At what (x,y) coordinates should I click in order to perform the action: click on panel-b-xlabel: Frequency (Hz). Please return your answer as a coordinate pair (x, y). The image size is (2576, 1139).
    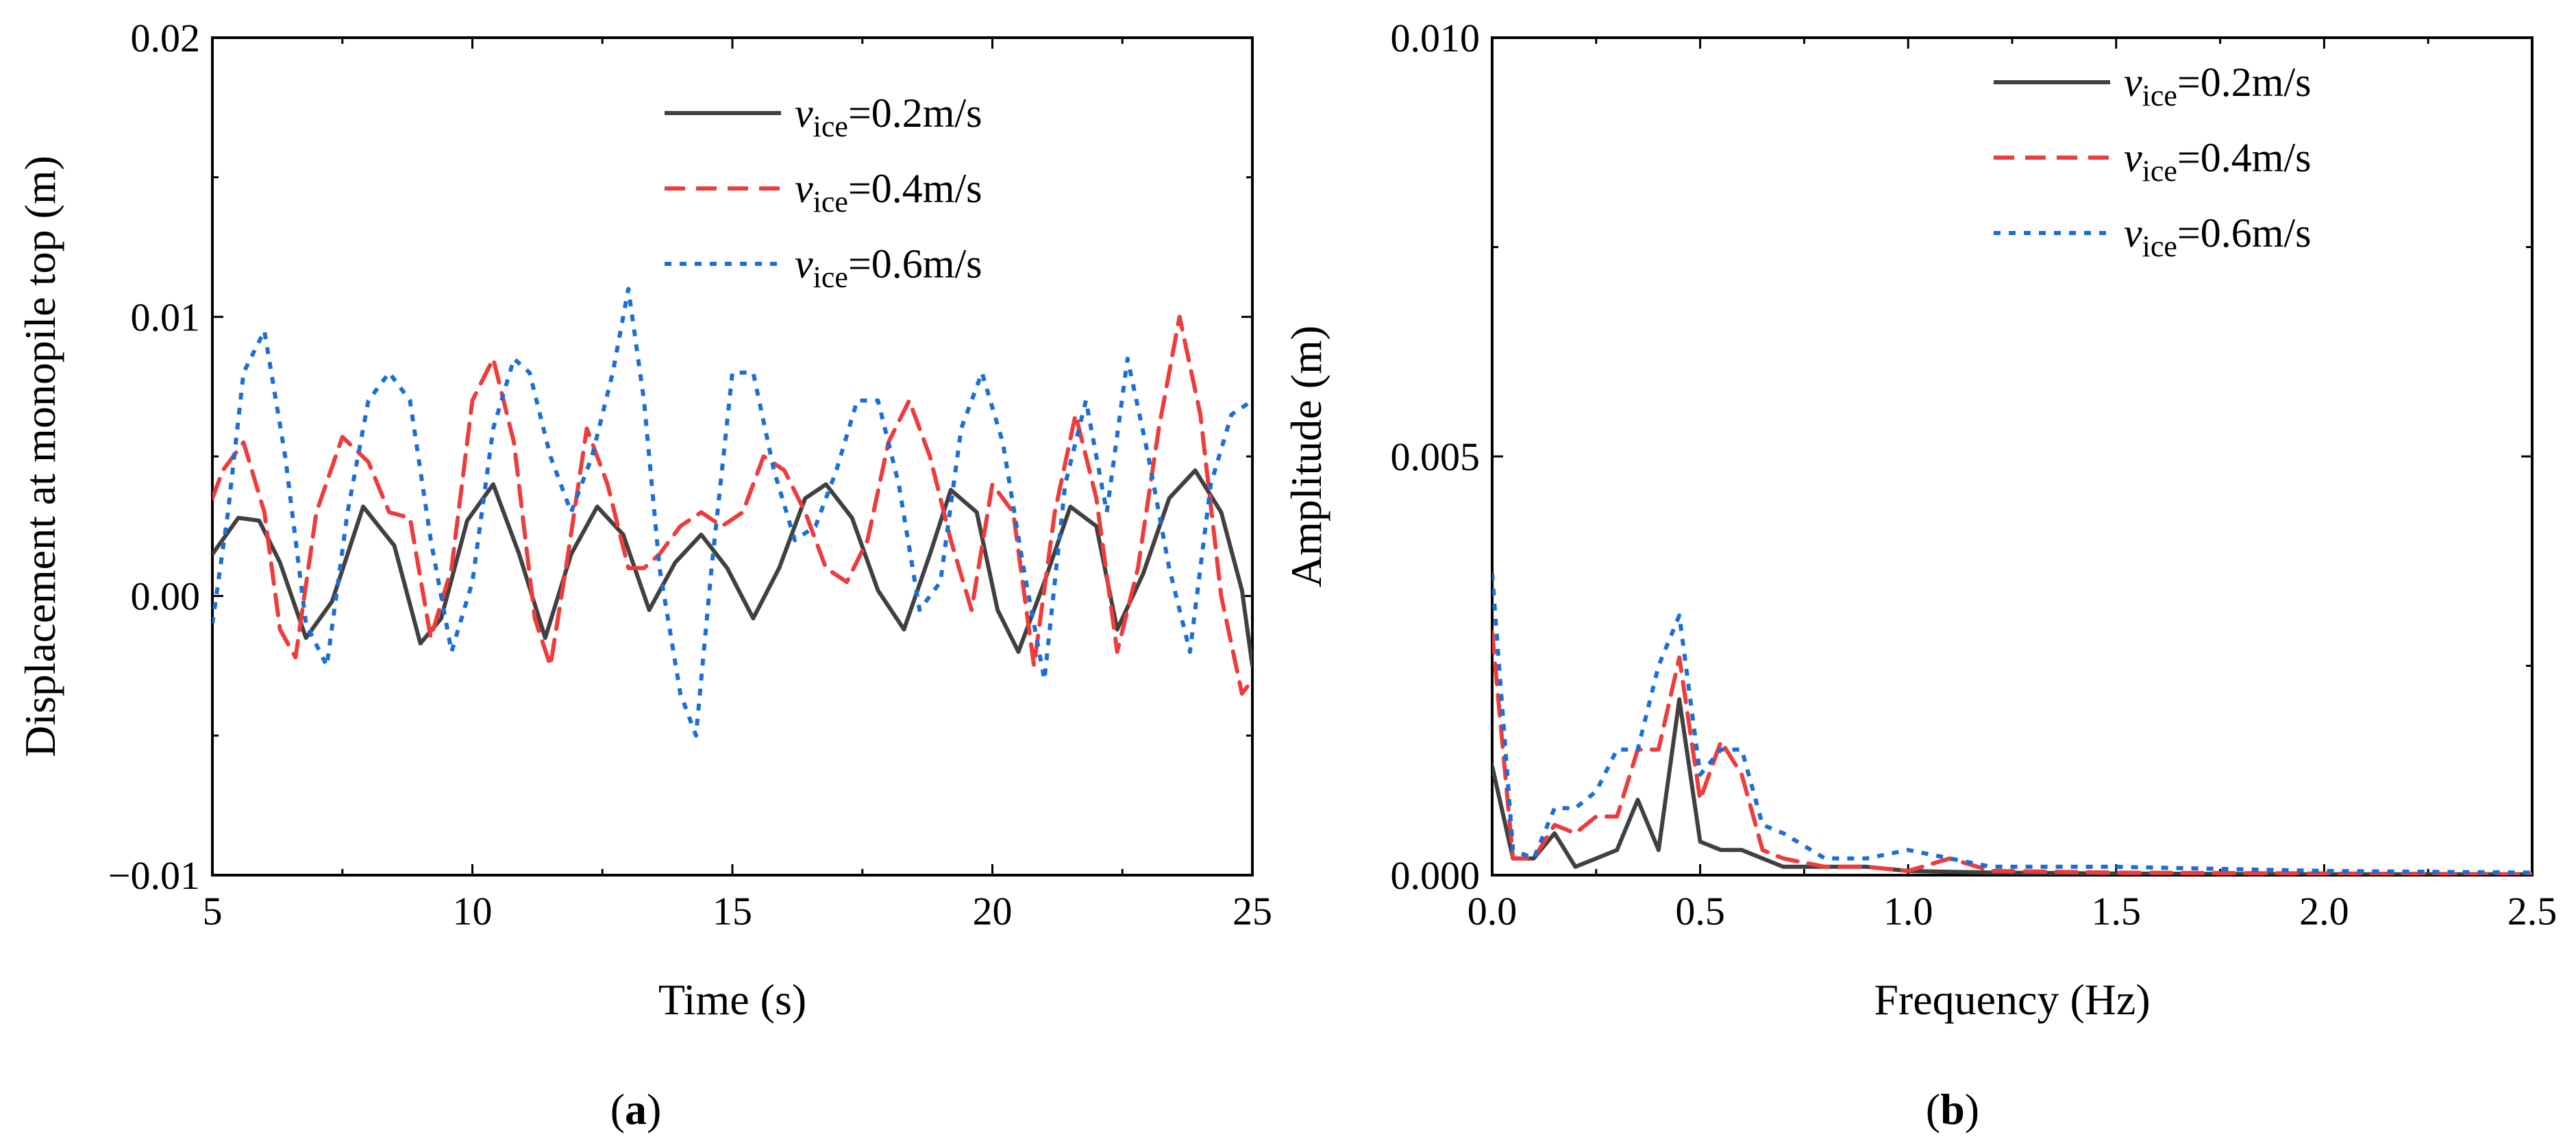
    Looking at the image, I should click on (2012, 999).